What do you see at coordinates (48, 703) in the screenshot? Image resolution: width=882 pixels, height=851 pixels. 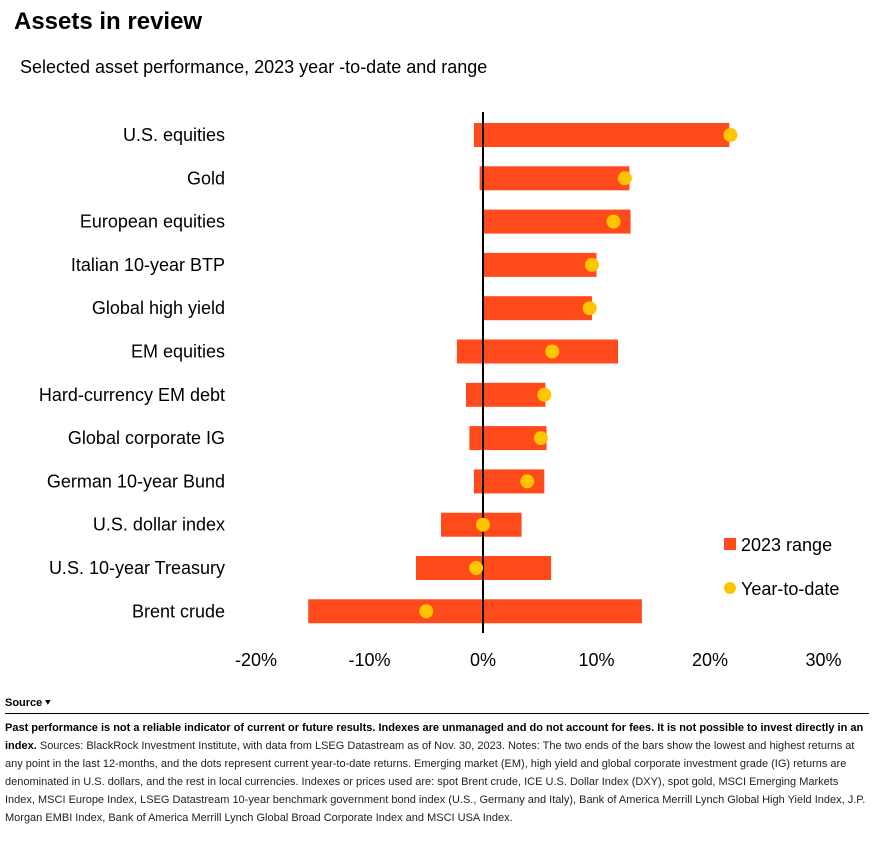 I see `chevron-down-icon: ⯆` at bounding box center [48, 703].